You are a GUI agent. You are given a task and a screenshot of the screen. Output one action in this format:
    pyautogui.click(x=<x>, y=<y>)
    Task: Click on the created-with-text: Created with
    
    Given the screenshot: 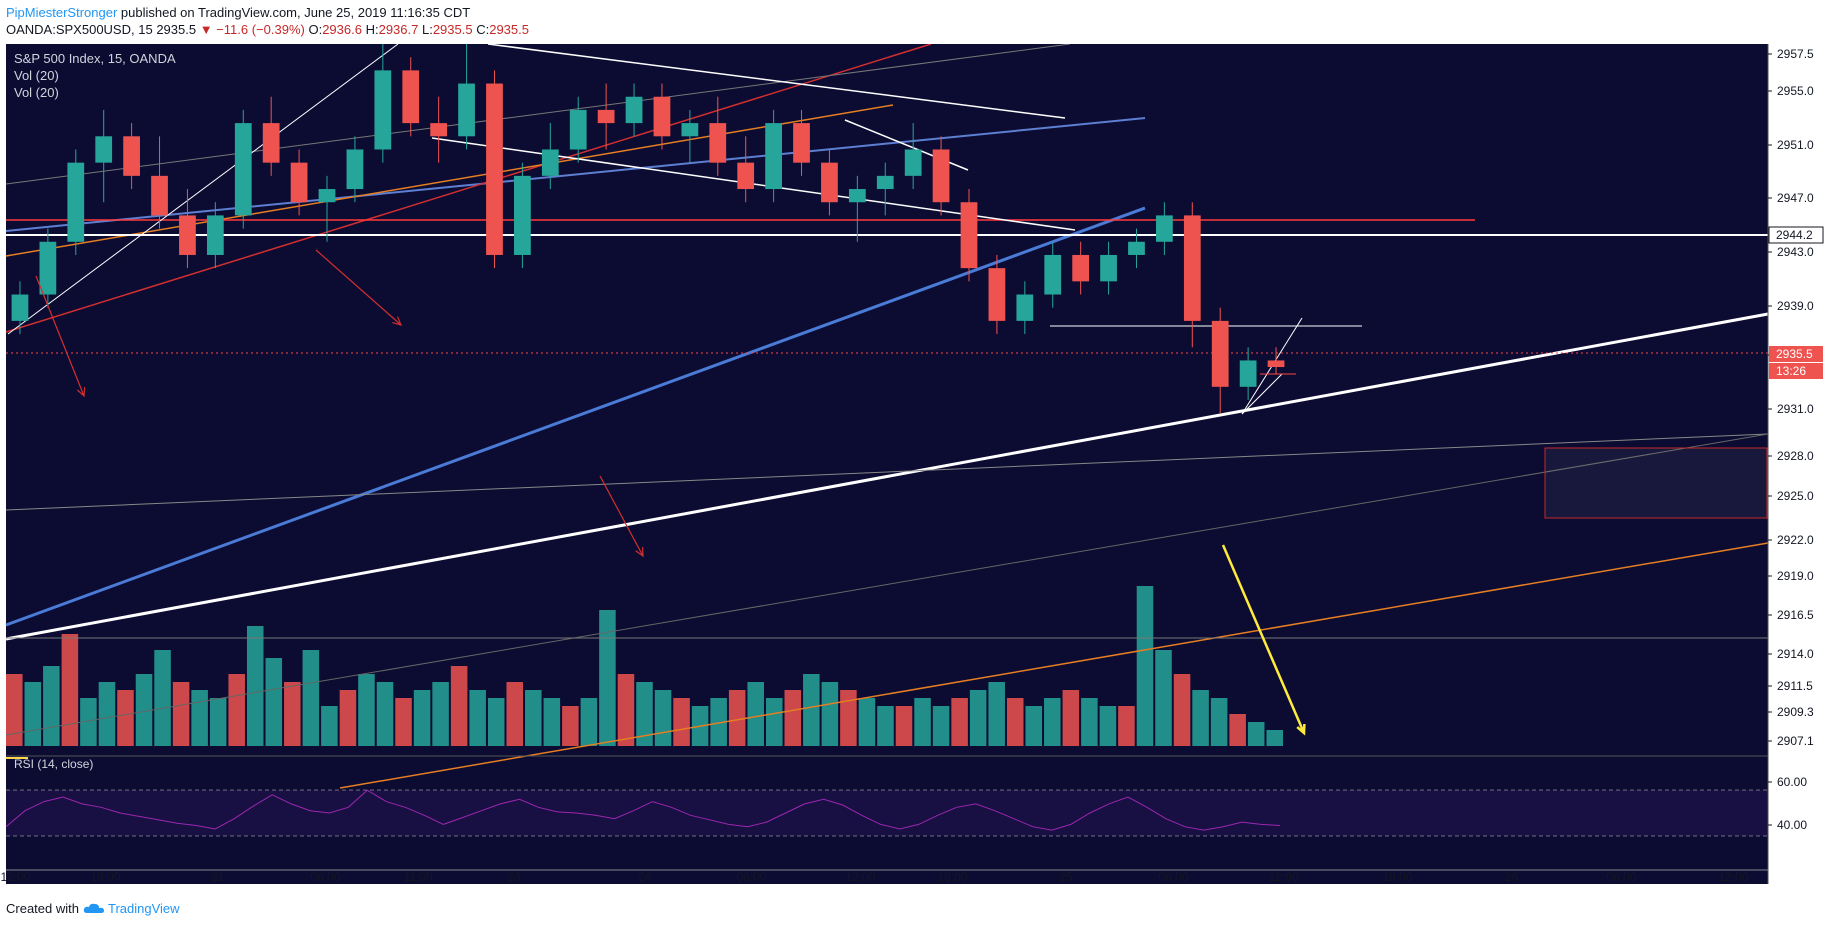 What is the action you would take?
    pyautogui.click(x=42, y=908)
    